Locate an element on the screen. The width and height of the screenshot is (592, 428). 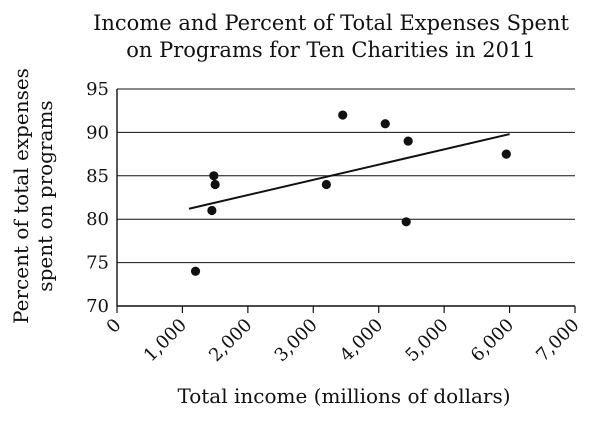
trend-line is located at coordinates (349, 171).